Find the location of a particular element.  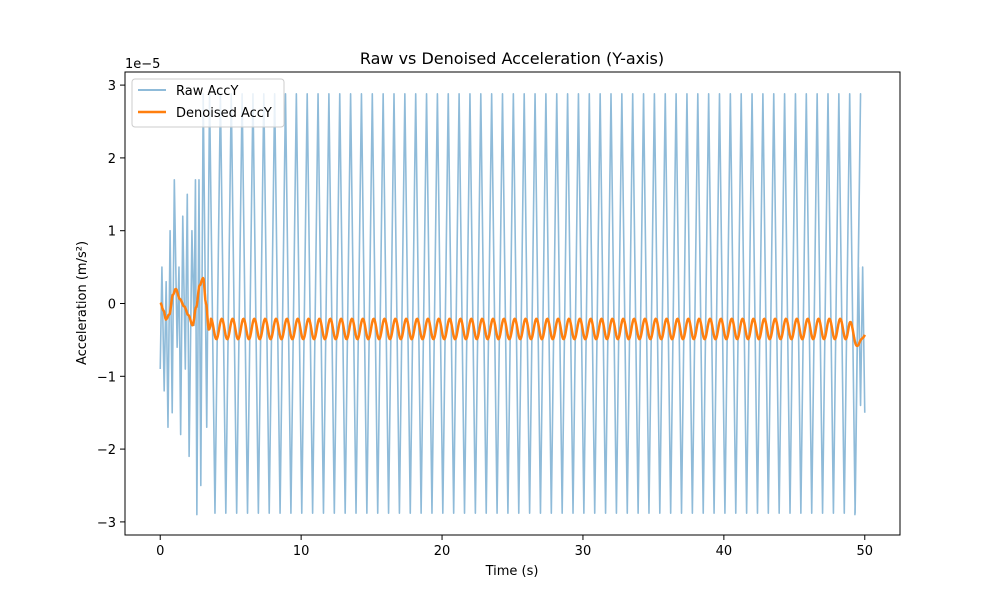

chart-title: Raw vs Denoised Acceleration (Y-axis) is located at coordinates (512, 58).